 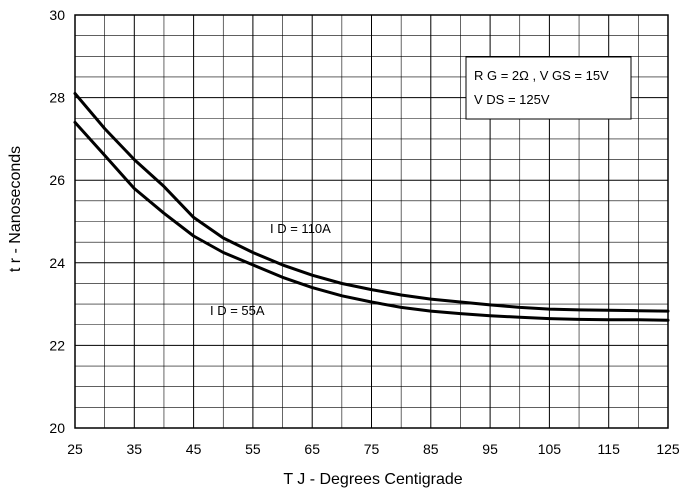 I want to click on series-label-110a: I D = 110A, so click(x=300, y=228).